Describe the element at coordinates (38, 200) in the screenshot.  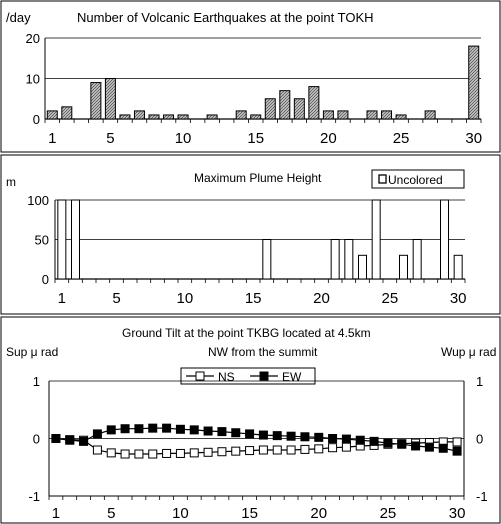
I see `chart2-ytick-label: 100` at that location.